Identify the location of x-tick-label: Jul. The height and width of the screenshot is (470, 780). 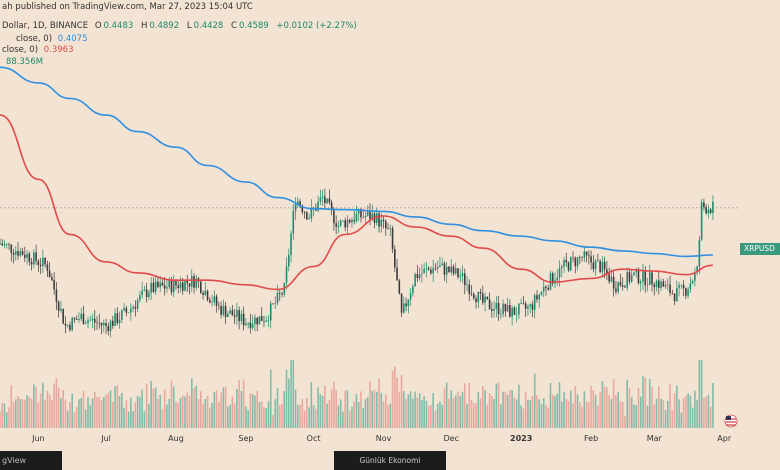
(105, 438).